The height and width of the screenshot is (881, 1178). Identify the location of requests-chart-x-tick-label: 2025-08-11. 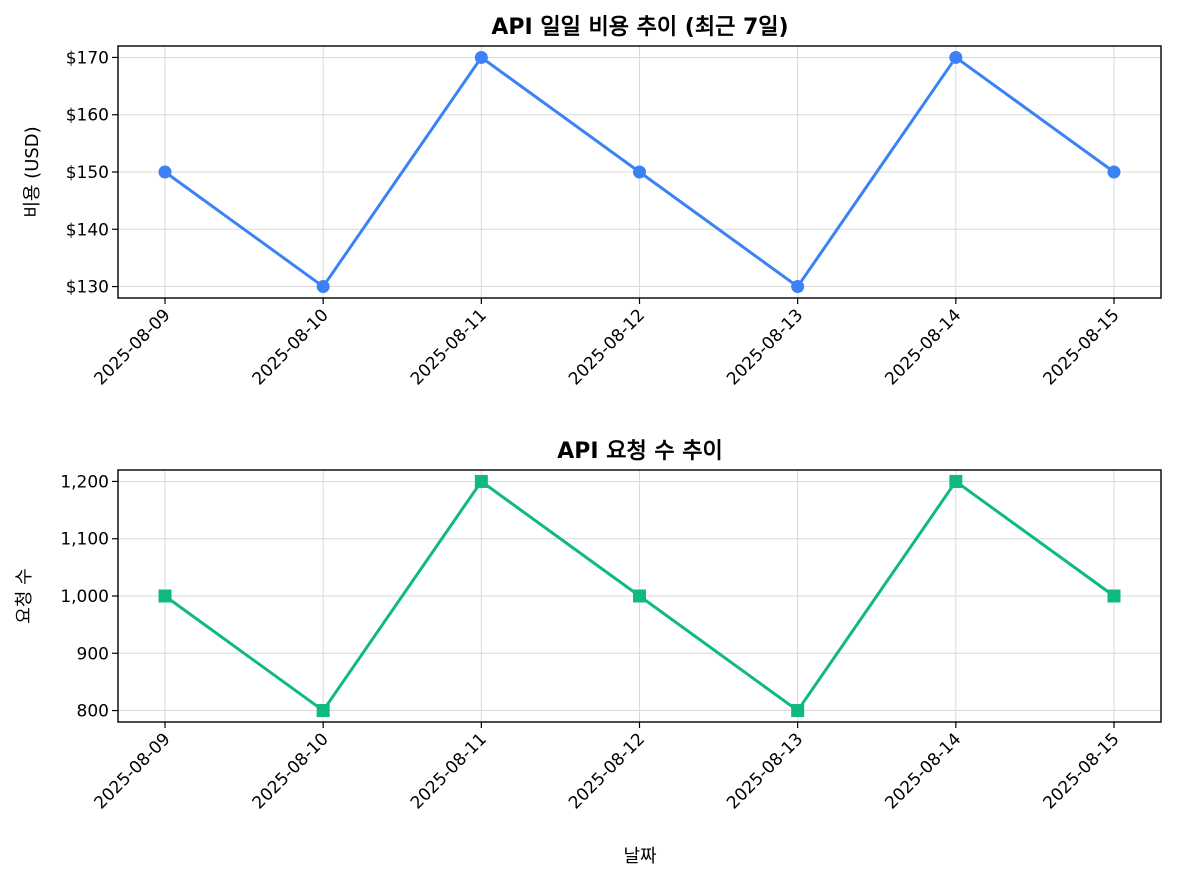
(449, 771).